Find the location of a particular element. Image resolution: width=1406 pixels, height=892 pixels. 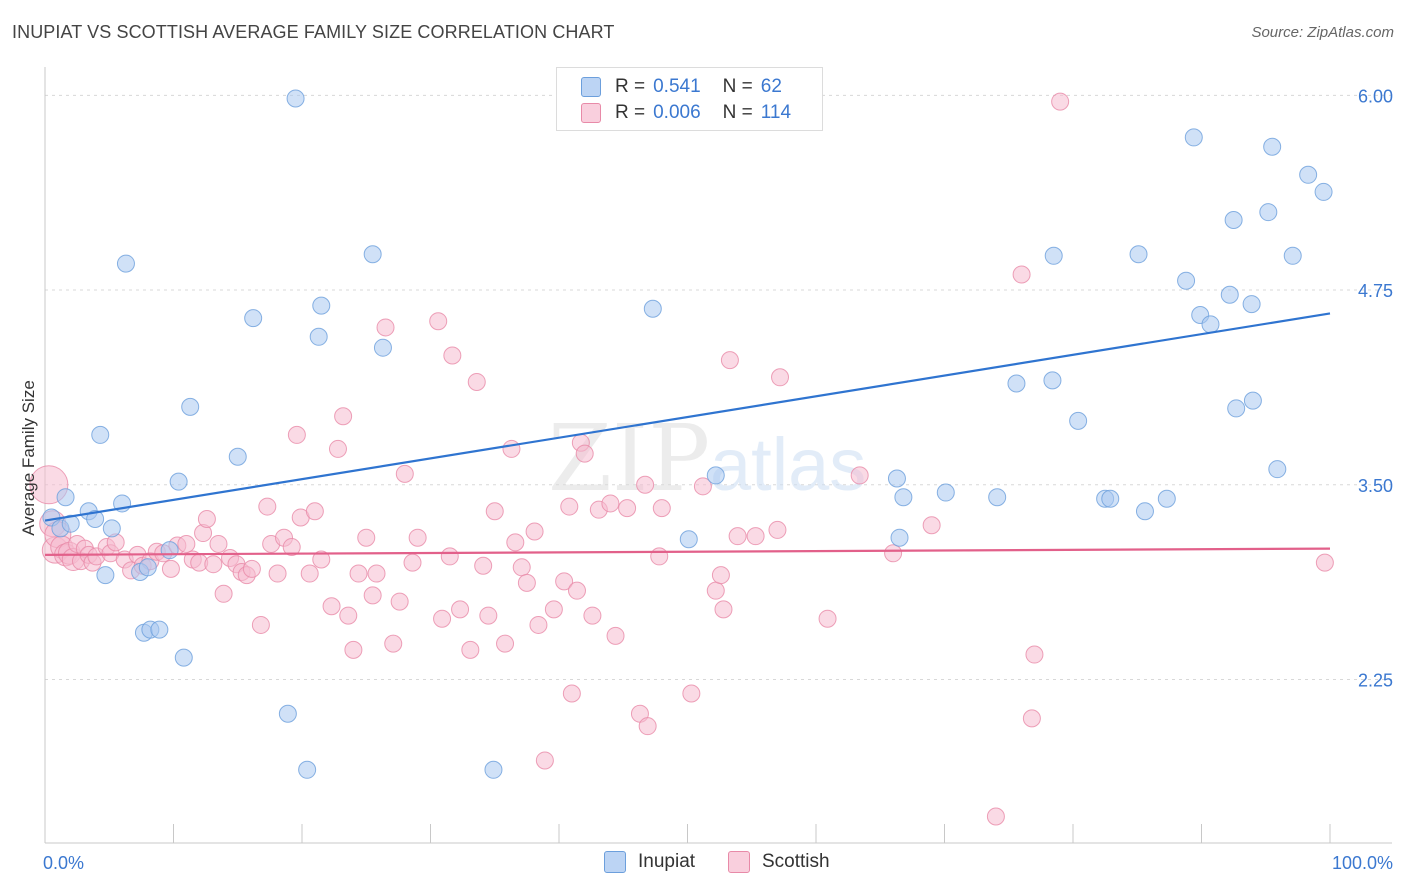

r-label: R = is located at coordinates (630, 112).